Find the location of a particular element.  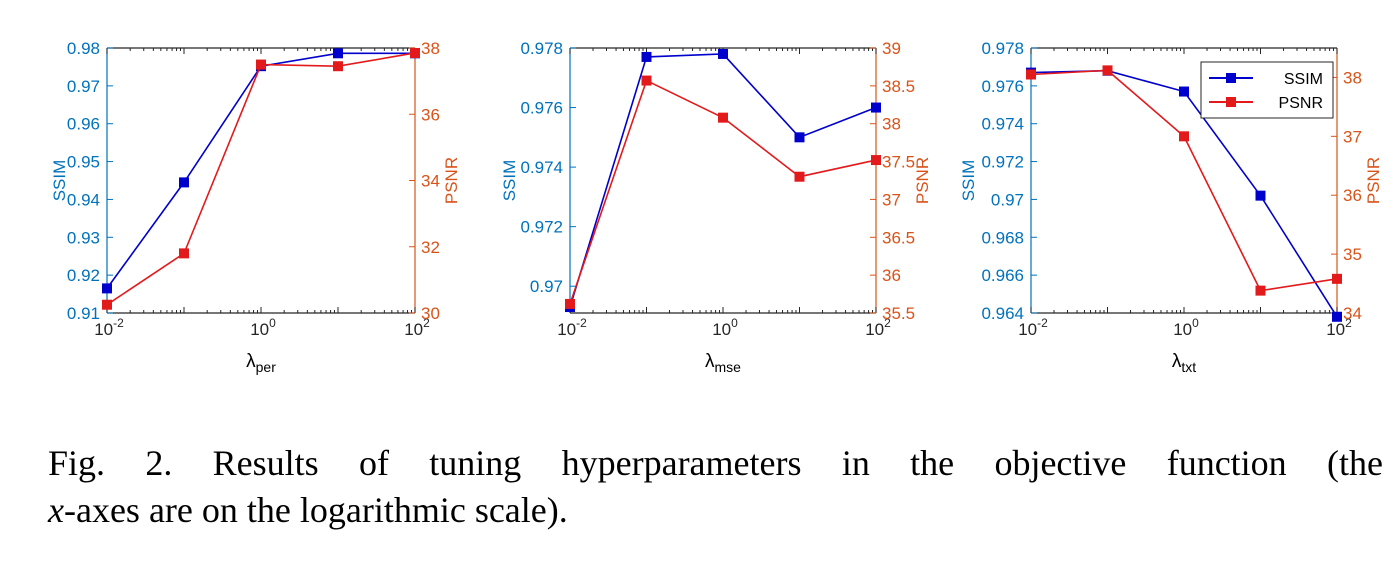

y-left-tick-label: 0.92 is located at coordinates (83, 275).